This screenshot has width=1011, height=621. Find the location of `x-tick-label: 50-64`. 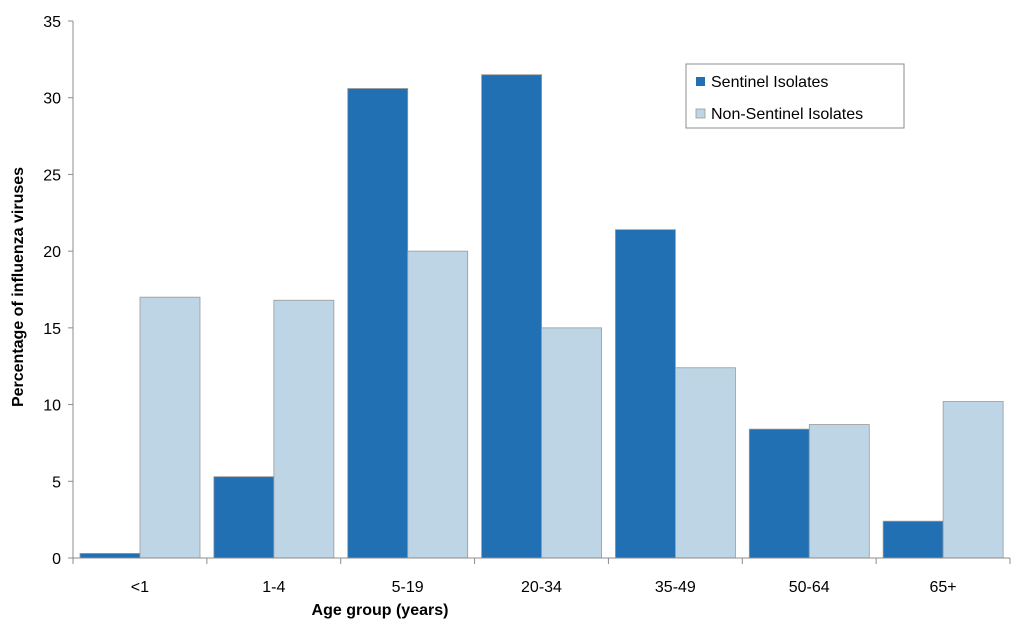

x-tick-label: 50-64 is located at coordinates (809, 587).